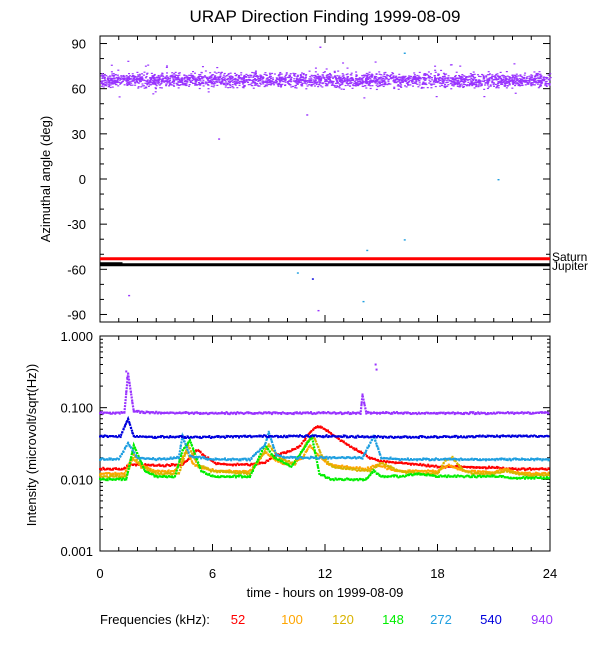 The height and width of the screenshot is (655, 600). I want to click on azimuth-outlier, so click(307, 115).